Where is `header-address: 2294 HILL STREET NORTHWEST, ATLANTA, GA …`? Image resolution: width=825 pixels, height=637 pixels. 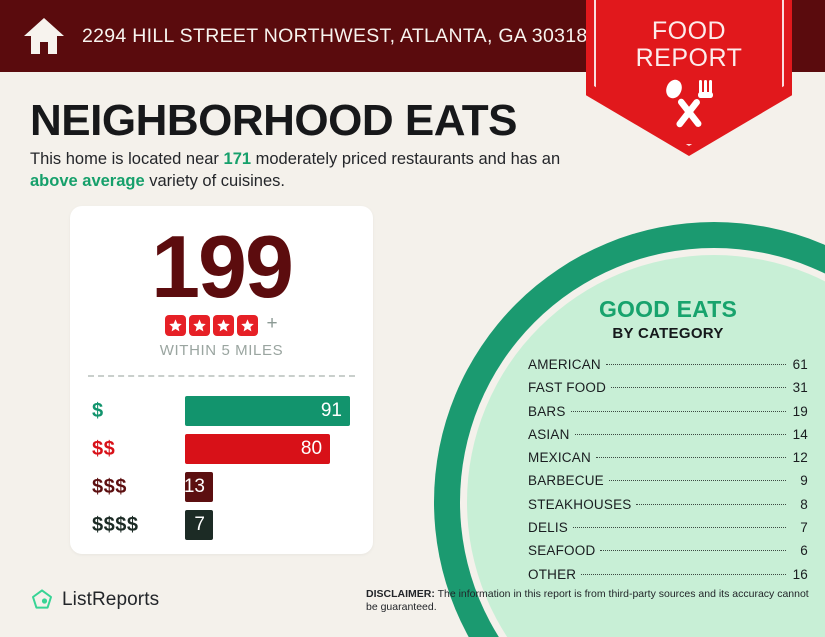
header-address: 2294 HILL STREET NORTHWEST, ATLANTA, GA … is located at coordinates (335, 35).